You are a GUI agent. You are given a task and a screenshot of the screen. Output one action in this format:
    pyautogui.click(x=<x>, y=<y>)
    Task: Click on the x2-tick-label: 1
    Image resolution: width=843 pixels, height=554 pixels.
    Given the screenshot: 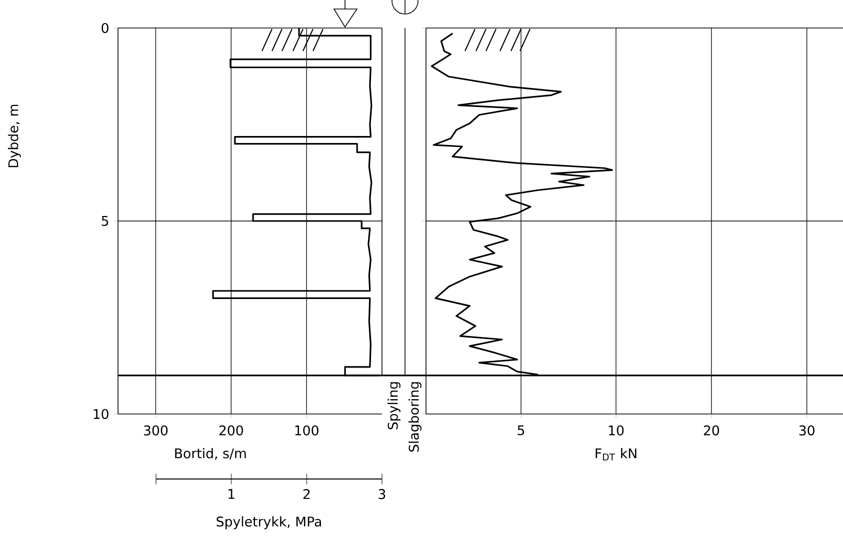 What is the action you would take?
    pyautogui.click(x=231, y=494)
    